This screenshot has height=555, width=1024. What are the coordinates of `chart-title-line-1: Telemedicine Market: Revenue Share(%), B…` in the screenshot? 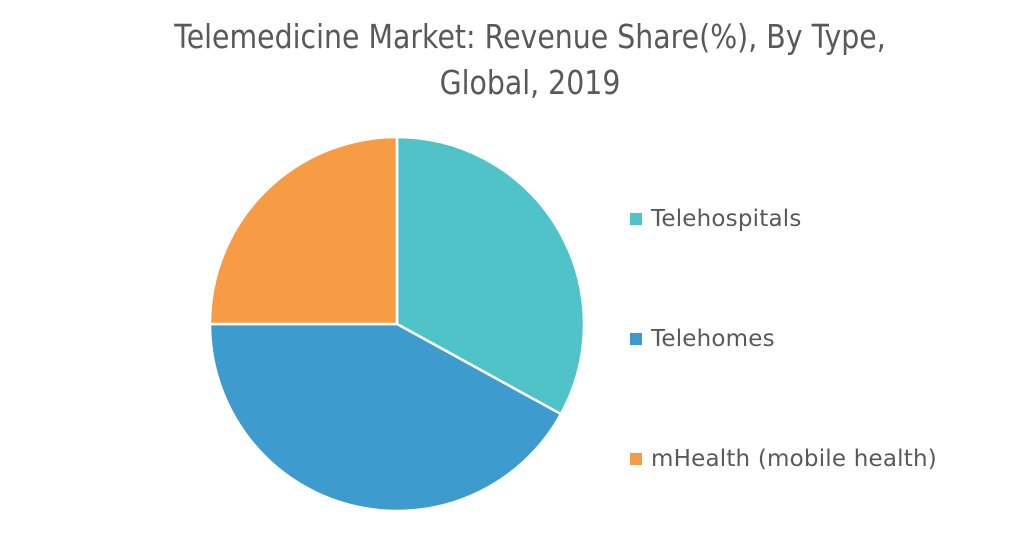 It's located at (530, 36).